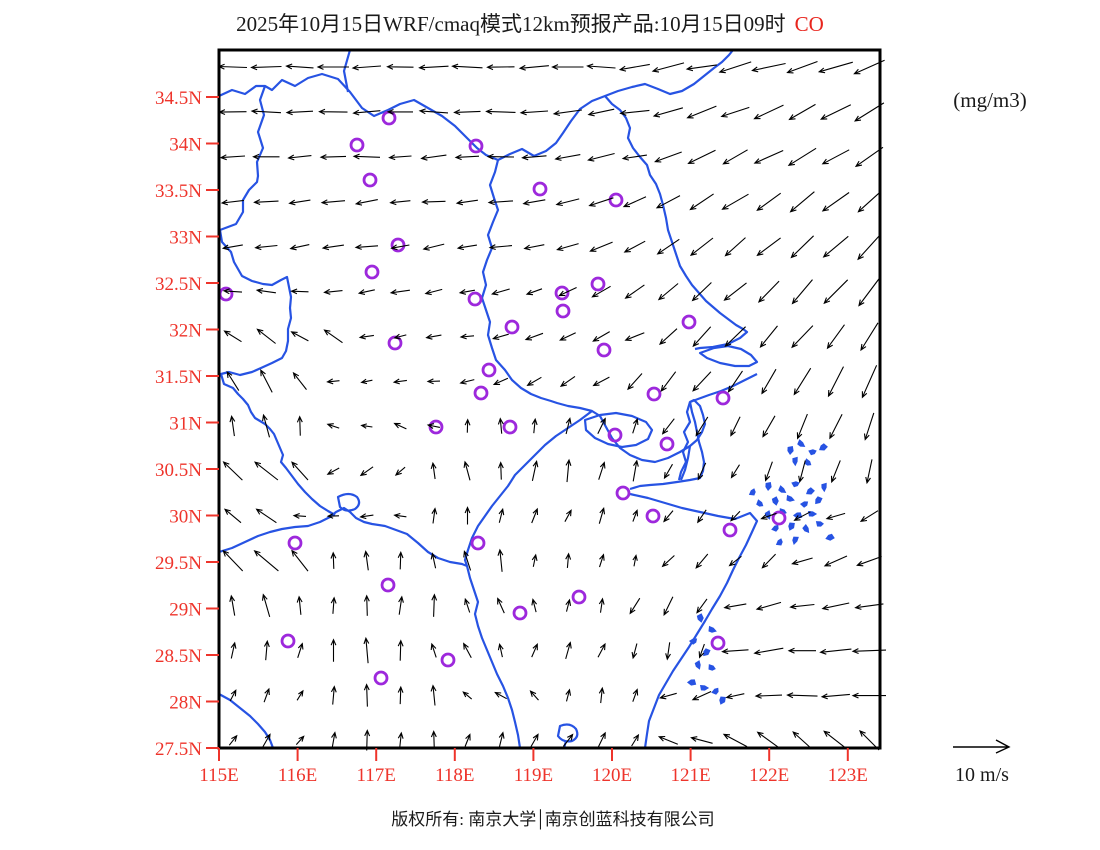  I want to click on copyright-footer: 版权所有: 南京大学| 南京创蓝科技有限公司, so click(552, 817).